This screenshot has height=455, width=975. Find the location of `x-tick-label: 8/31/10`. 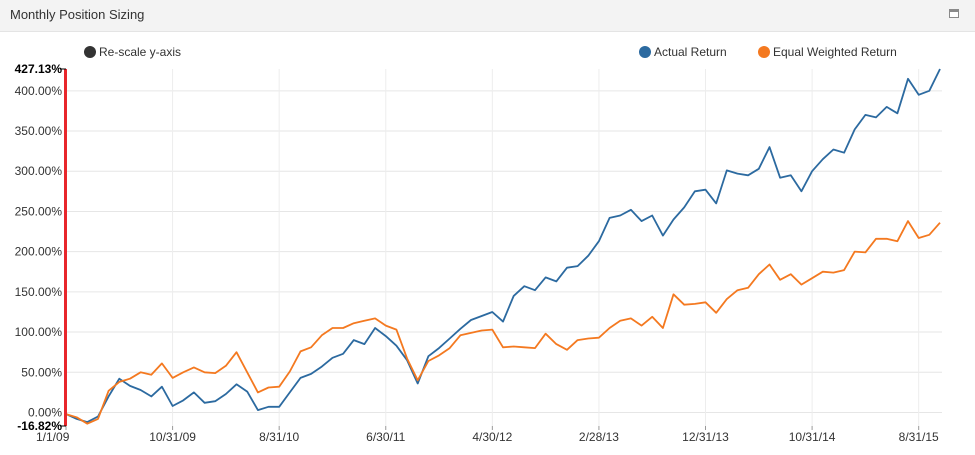

x-tick-label: 8/31/10 is located at coordinates (279, 437).